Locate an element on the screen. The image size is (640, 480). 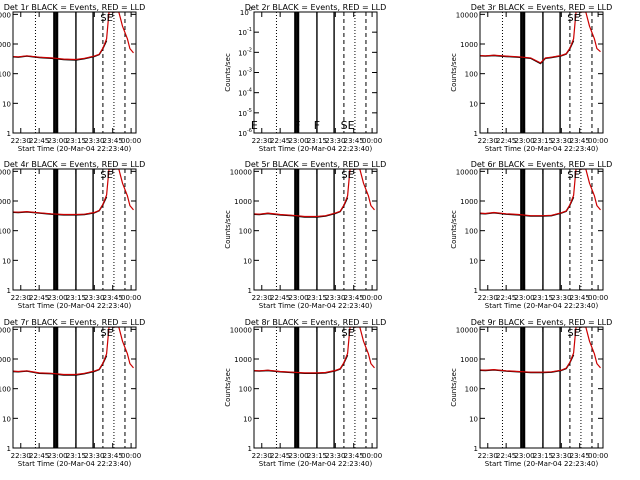
y-tick-label: 10⁻³ is located at coordinates (245, 73).